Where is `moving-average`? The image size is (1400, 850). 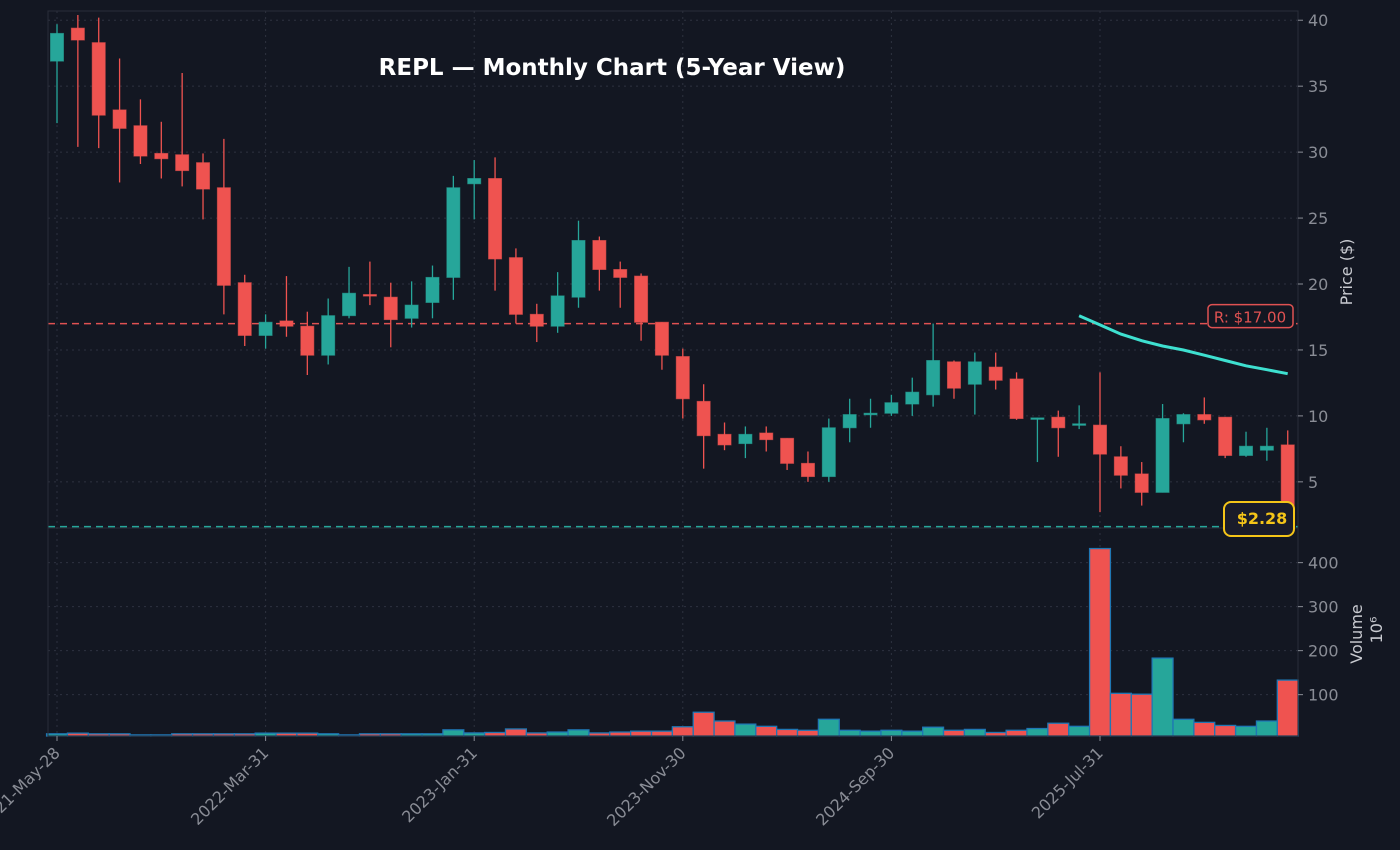
moving-average is located at coordinates (1183, 345).